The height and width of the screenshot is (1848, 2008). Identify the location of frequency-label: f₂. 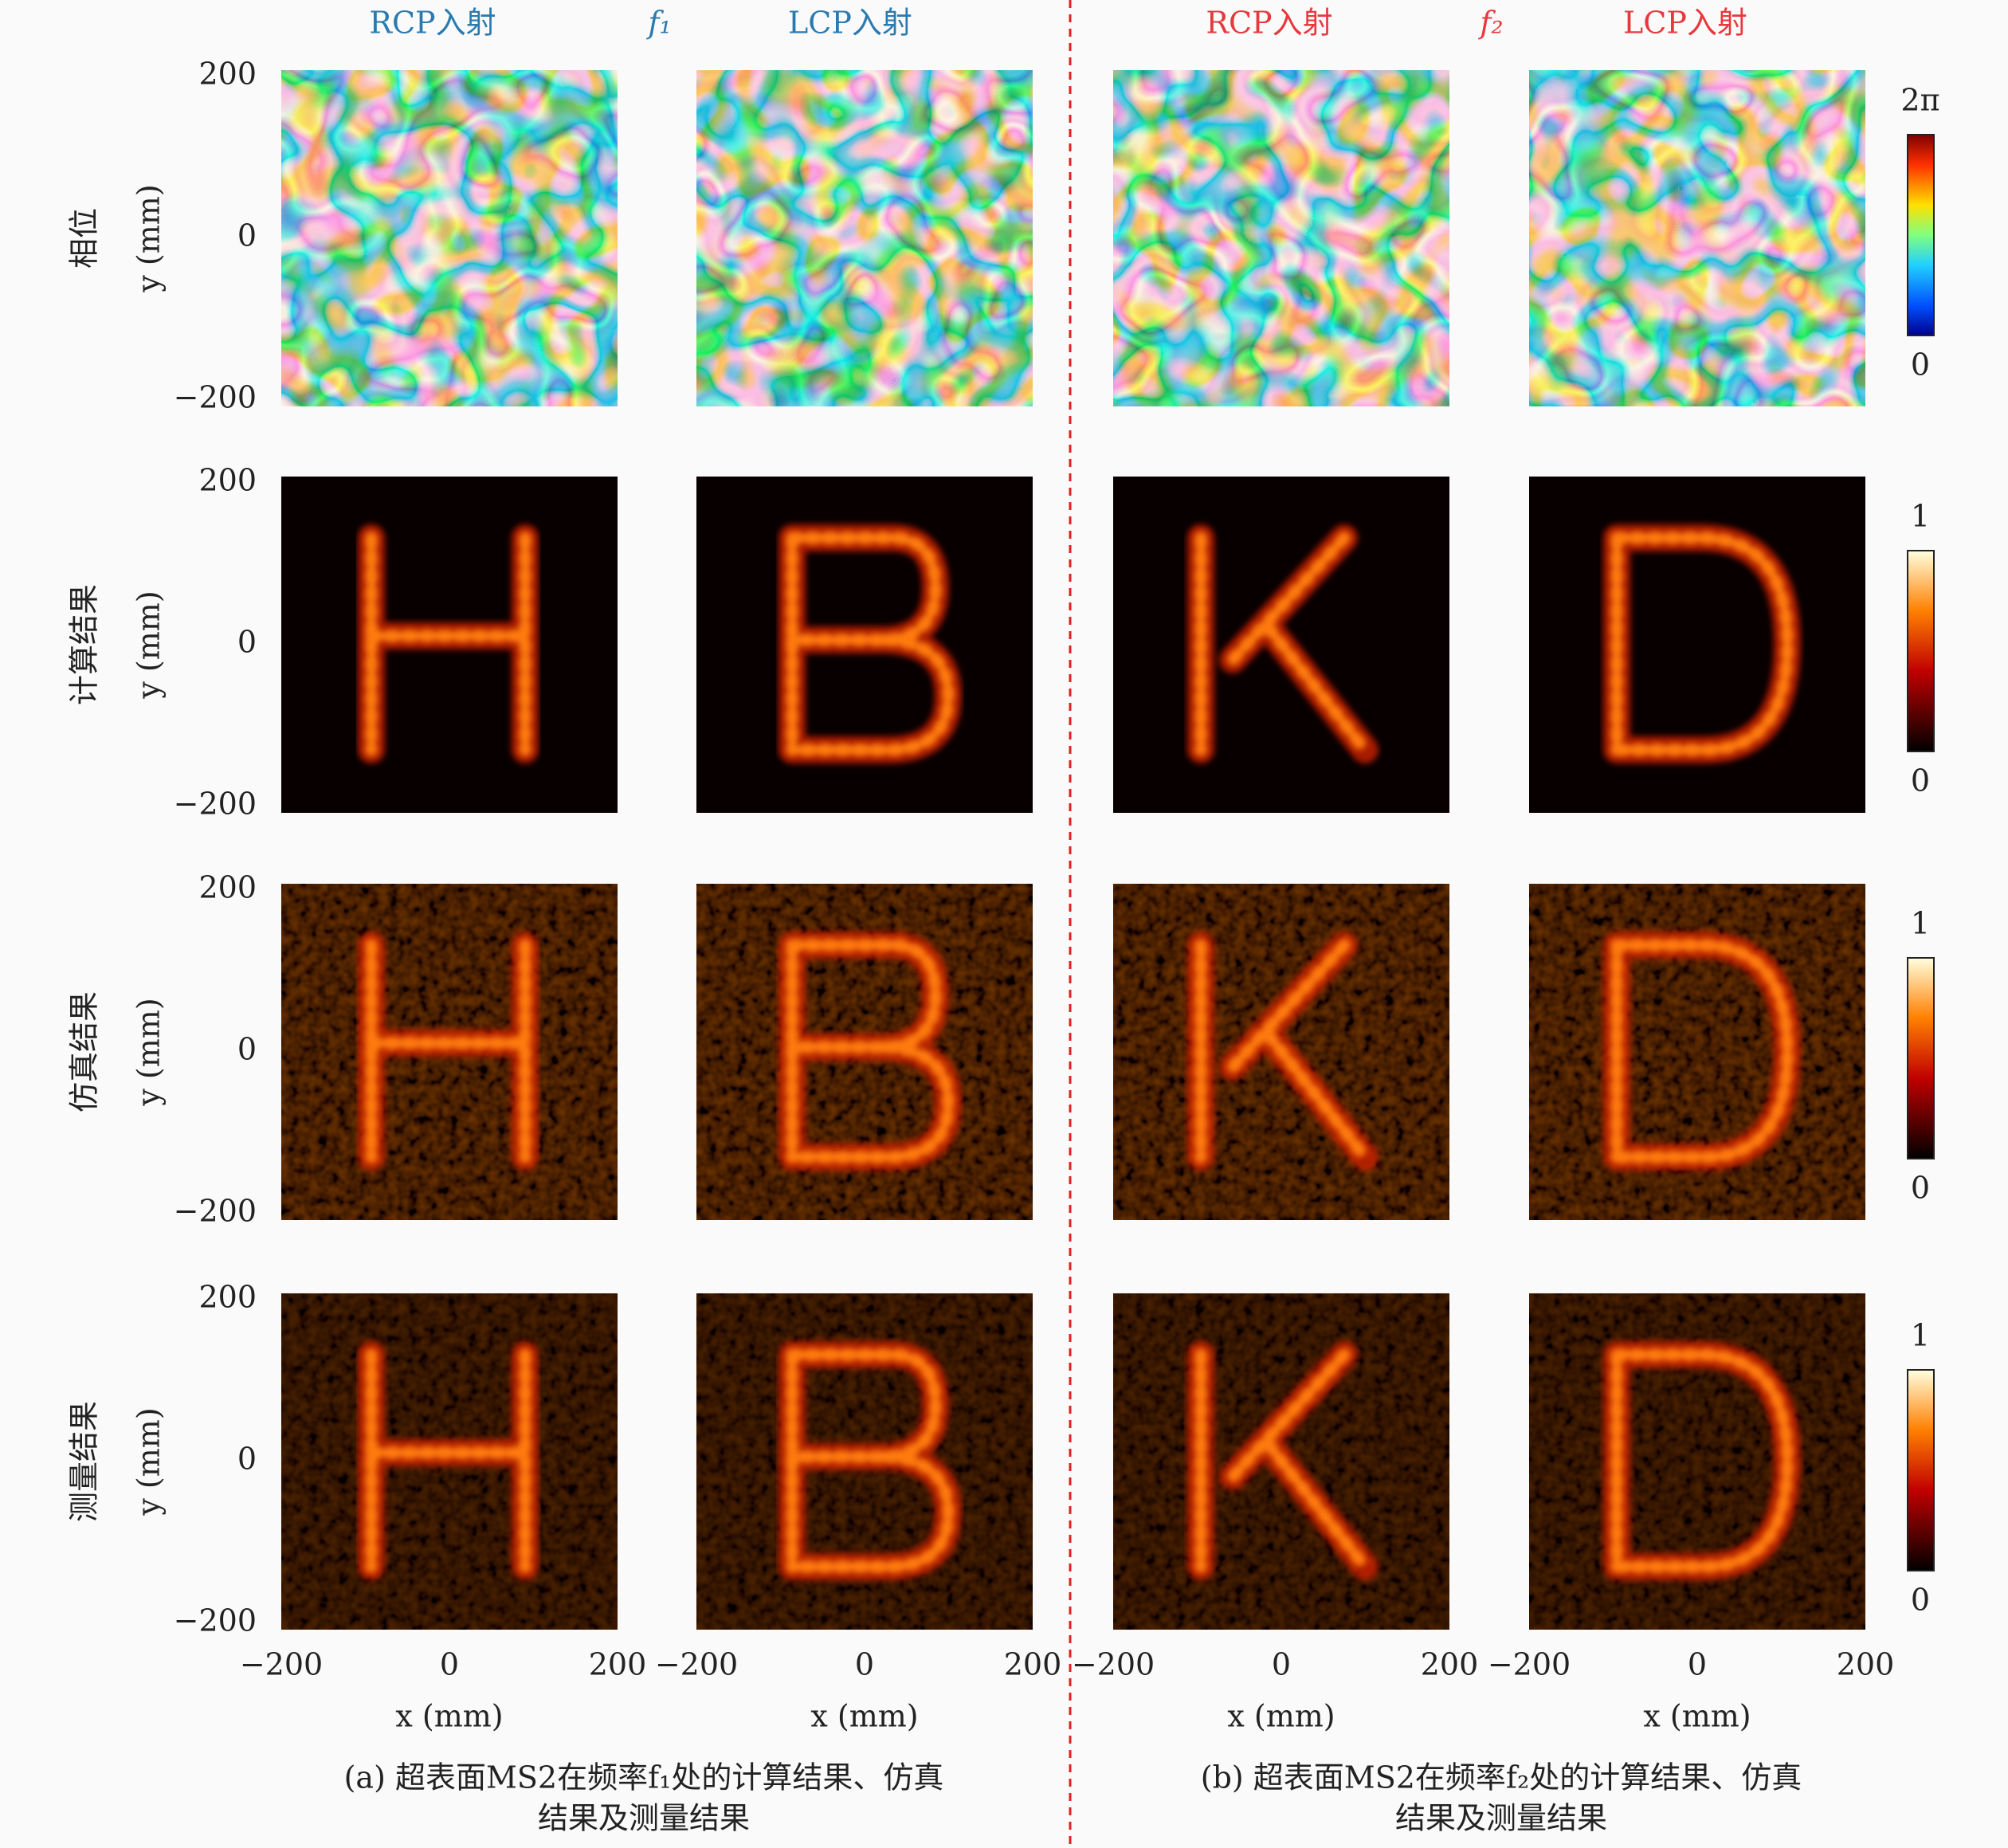
(1490, 23).